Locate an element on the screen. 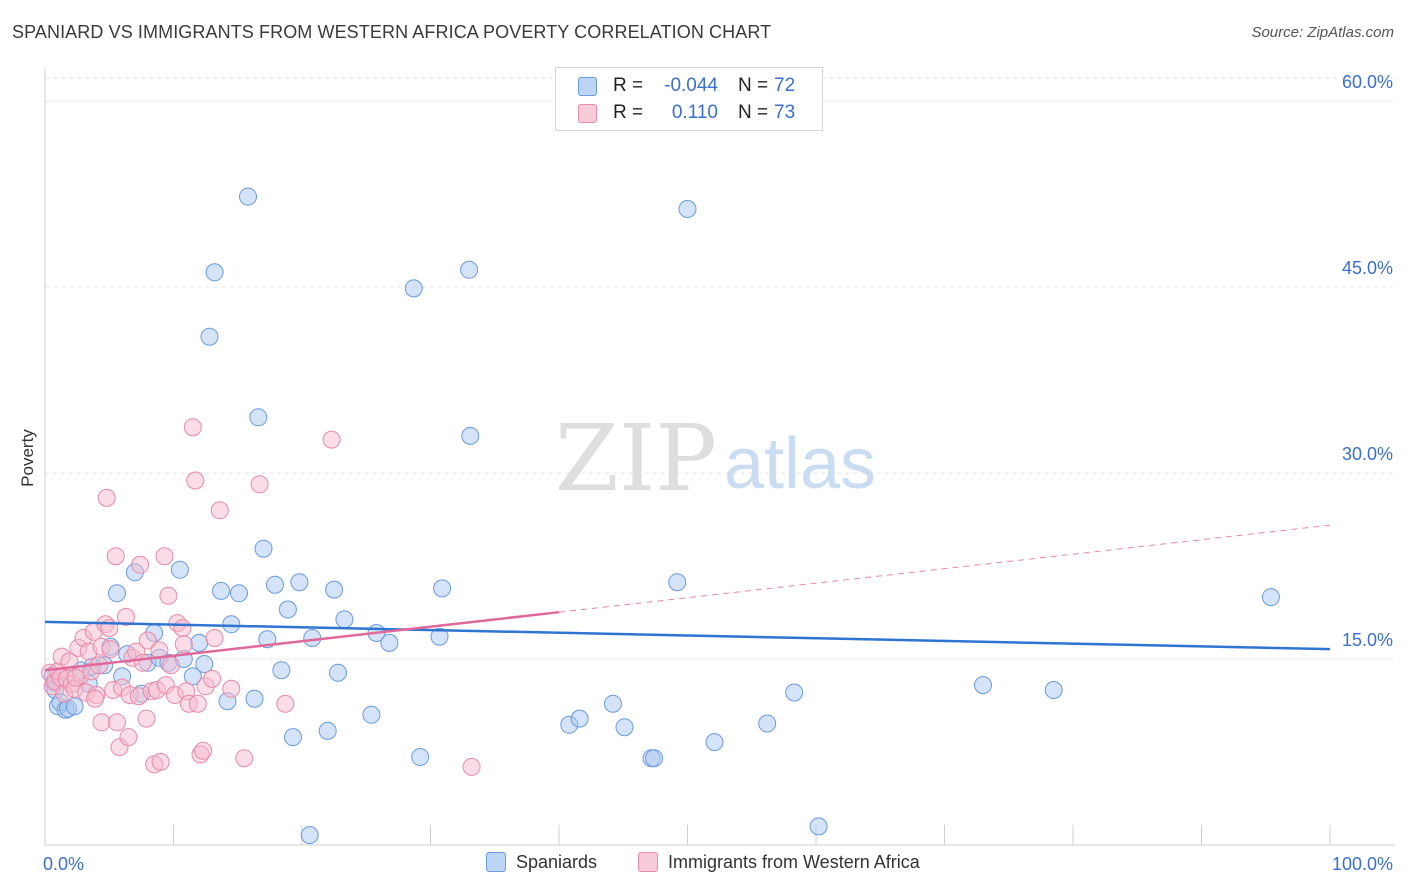 Image resolution: width=1406 pixels, height=892 pixels. legend-n-value: 73 is located at coordinates (785, 112).